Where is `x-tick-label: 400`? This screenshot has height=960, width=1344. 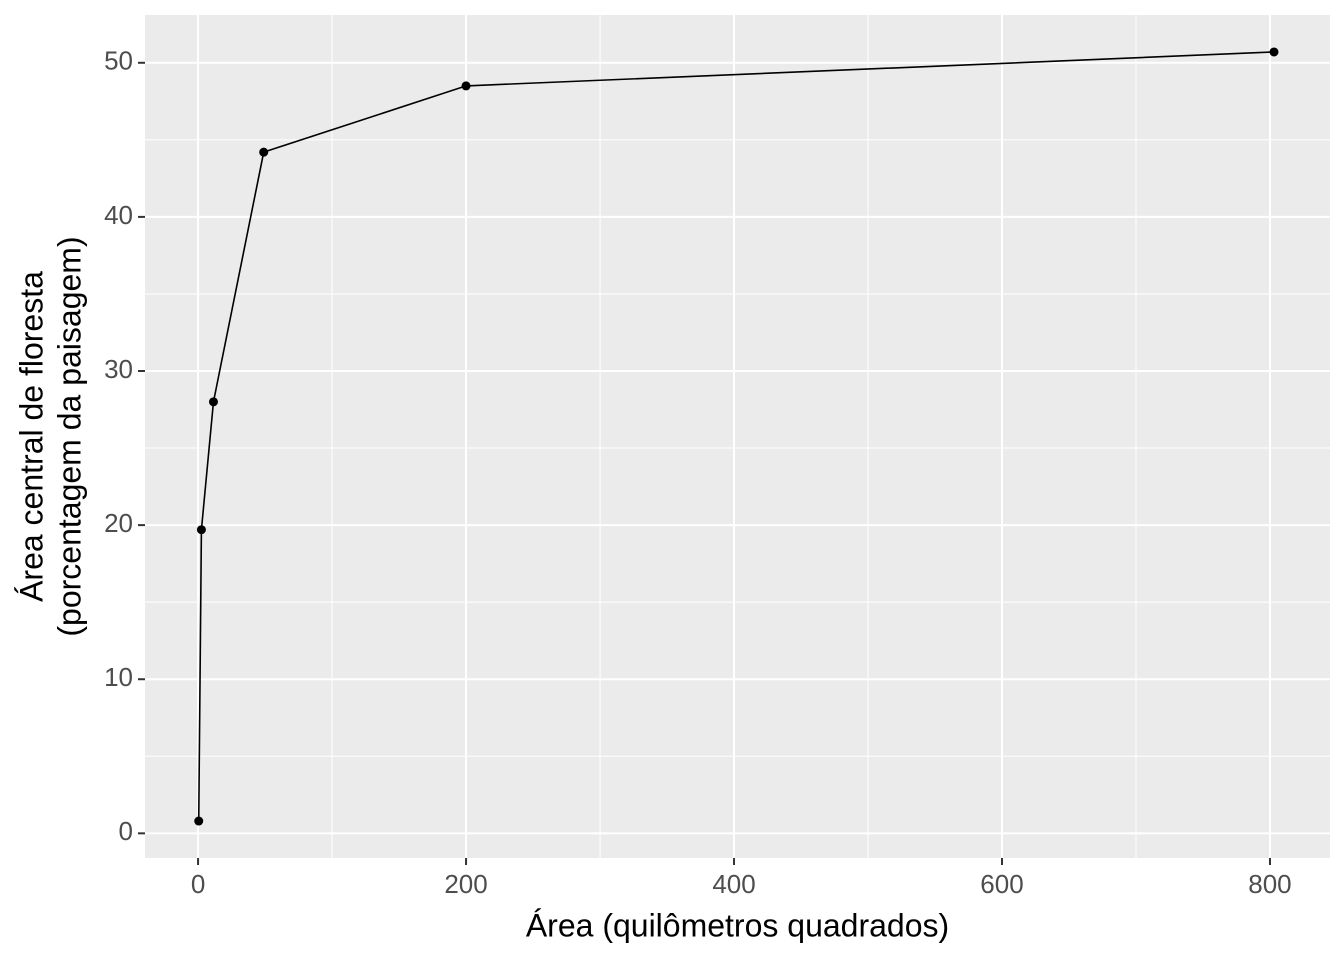
x-tick-label: 400 is located at coordinates (733, 884).